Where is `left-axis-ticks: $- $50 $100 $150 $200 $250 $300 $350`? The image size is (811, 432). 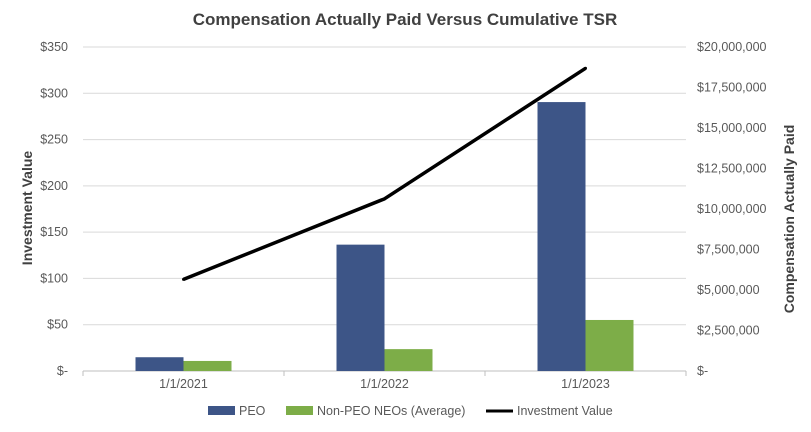 left-axis-ticks: $- $50 $100 $150 $200 $250 $300 $350 is located at coordinates (54, 209).